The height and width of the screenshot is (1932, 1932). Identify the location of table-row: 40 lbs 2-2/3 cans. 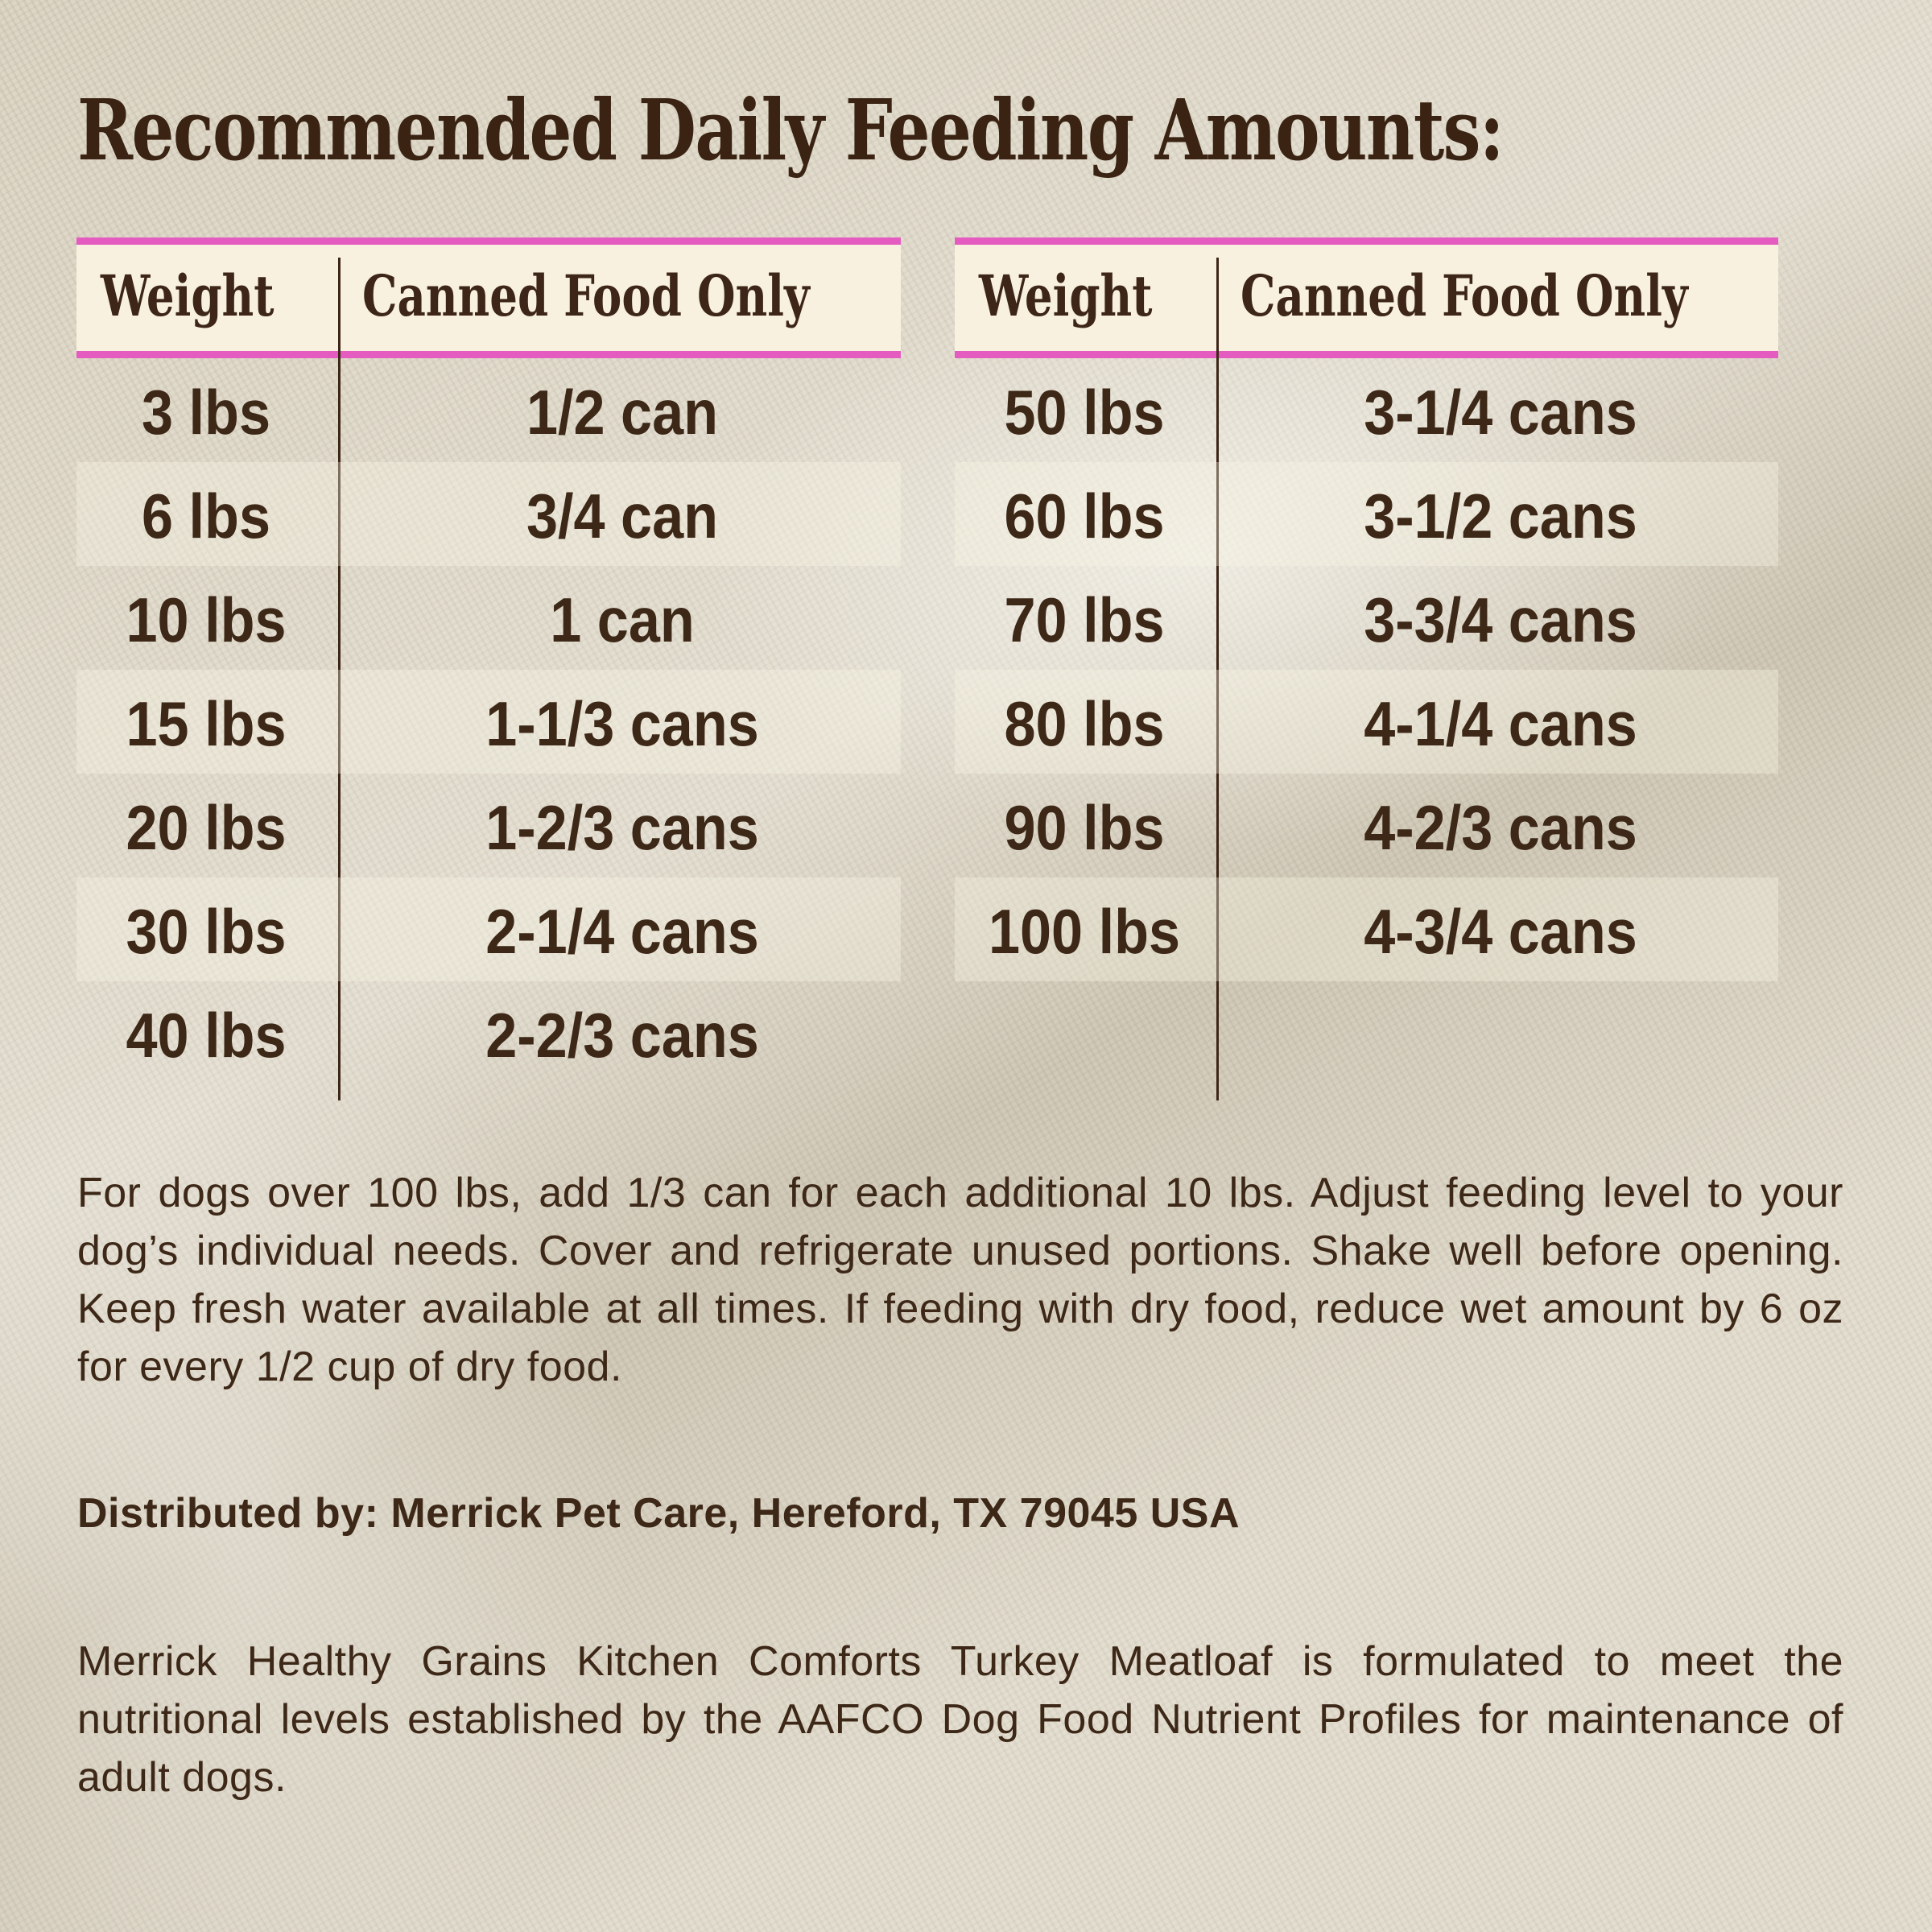
(488, 1033).